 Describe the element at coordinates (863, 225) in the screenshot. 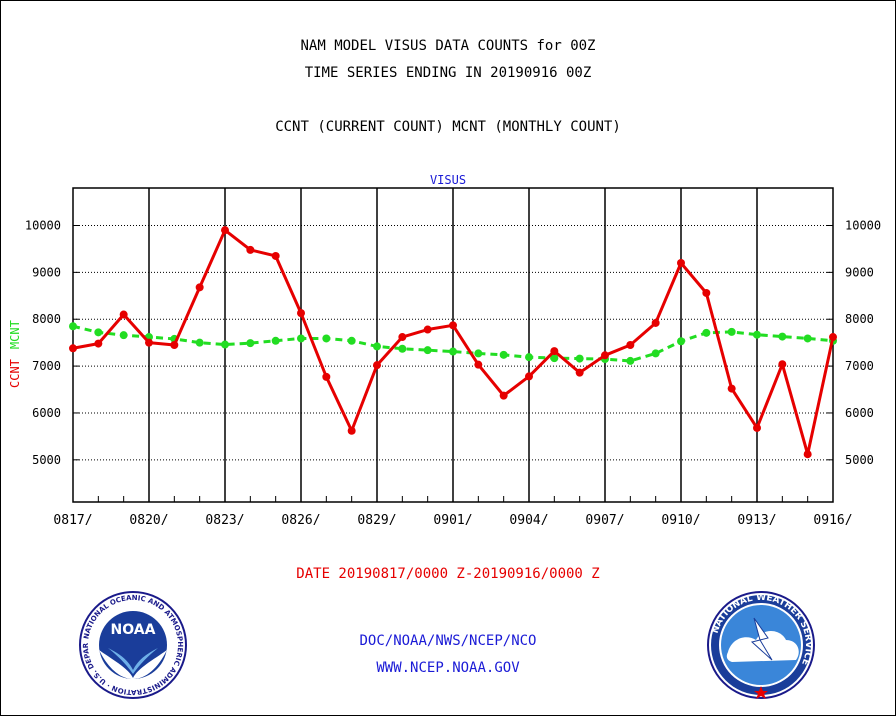

I see `y-tick-label-right: 10000` at that location.